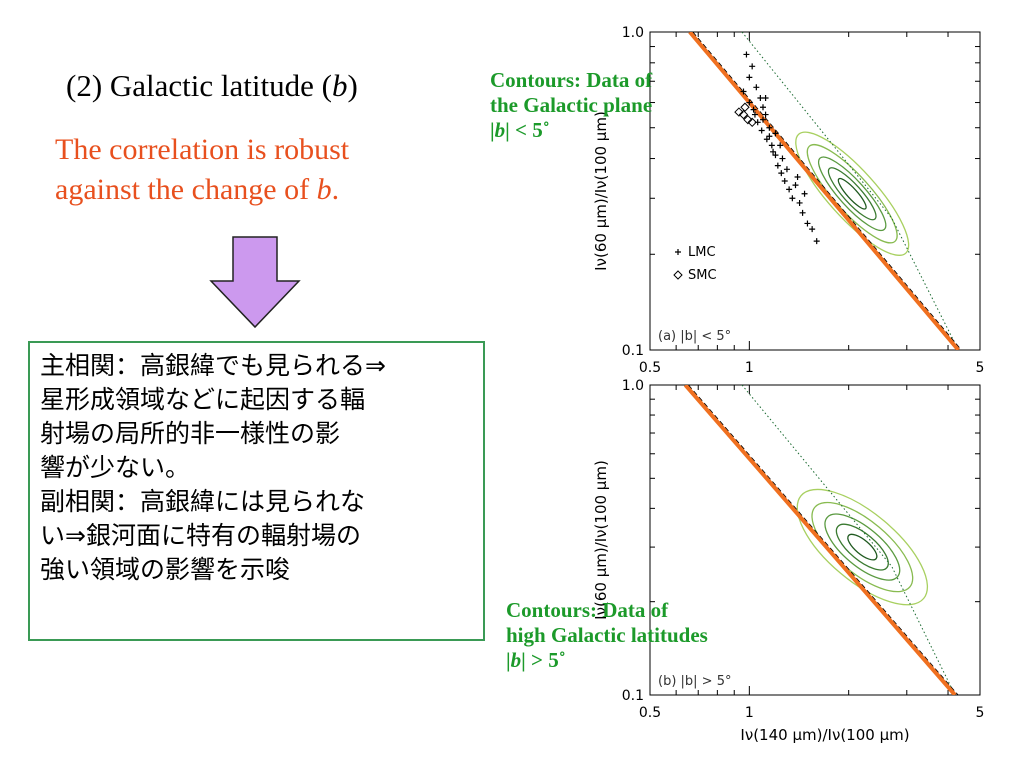 This screenshot has height=768, width=1024. What do you see at coordinates (702, 252) in the screenshot?
I see `legend-label: LMC` at bounding box center [702, 252].